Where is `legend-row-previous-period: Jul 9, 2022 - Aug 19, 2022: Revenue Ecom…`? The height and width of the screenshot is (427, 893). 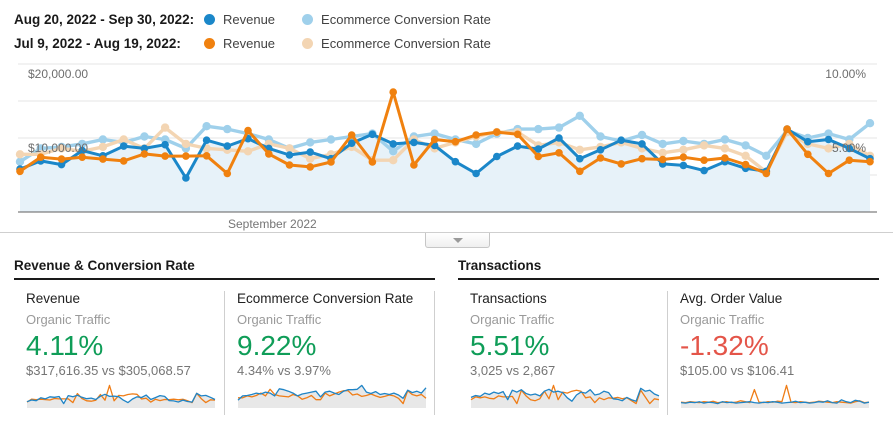 legend-row-previous-period: Jul 9, 2022 - Aug 19, 2022: Revenue Ecom… is located at coordinates (266, 43).